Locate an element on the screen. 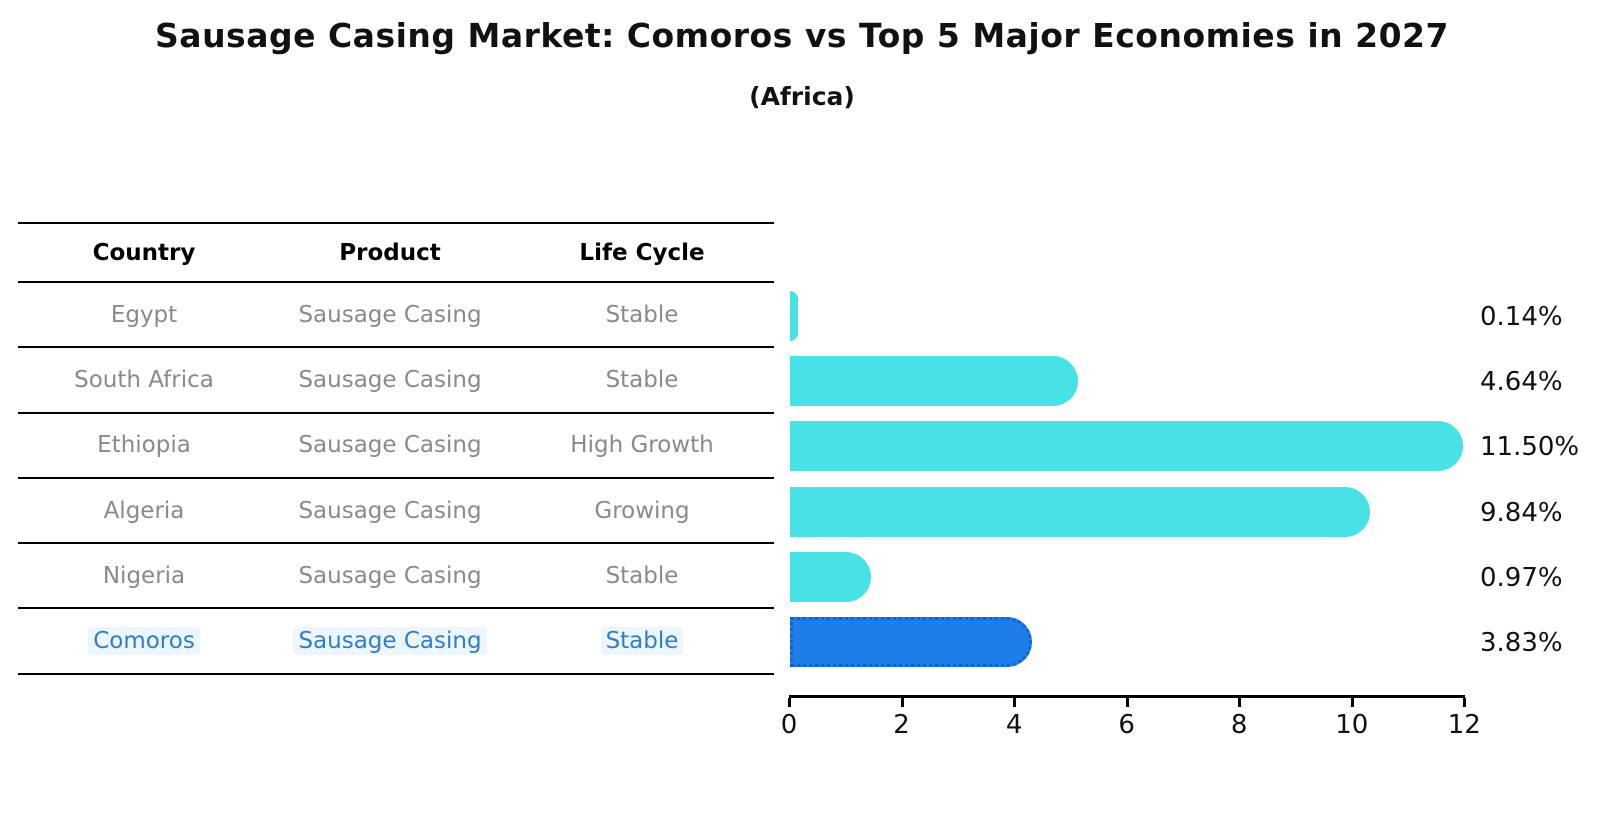  country-cell: Egypt is located at coordinates (144, 314).